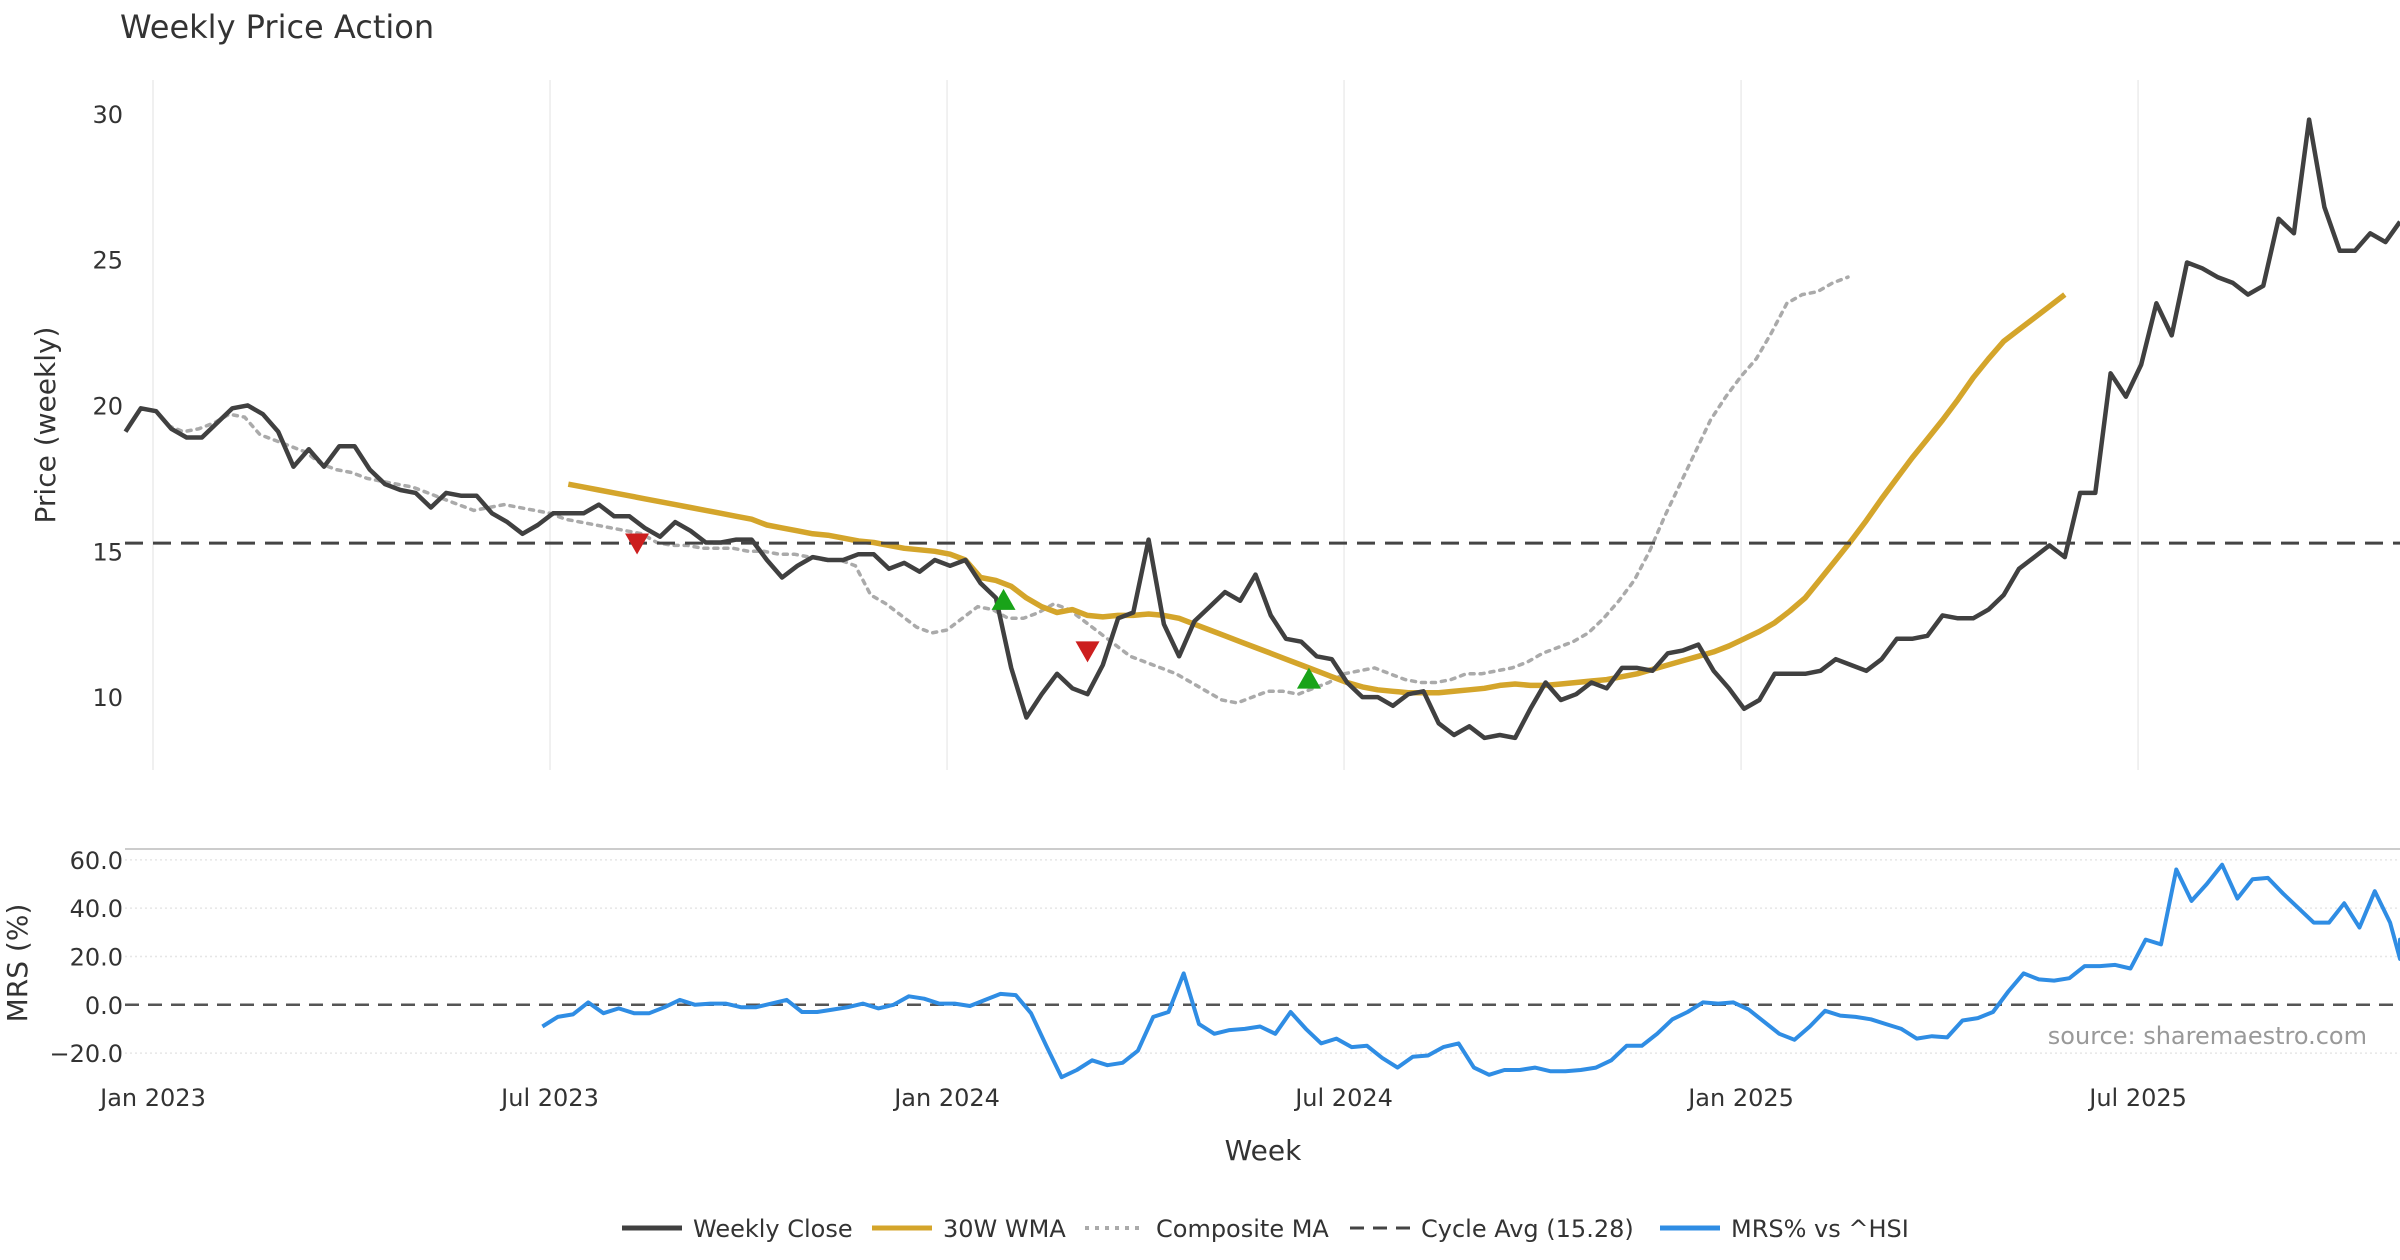  Describe the element at coordinates (104, 1006) in the screenshot. I see `mrs-y-tick-label: 0.0` at that location.